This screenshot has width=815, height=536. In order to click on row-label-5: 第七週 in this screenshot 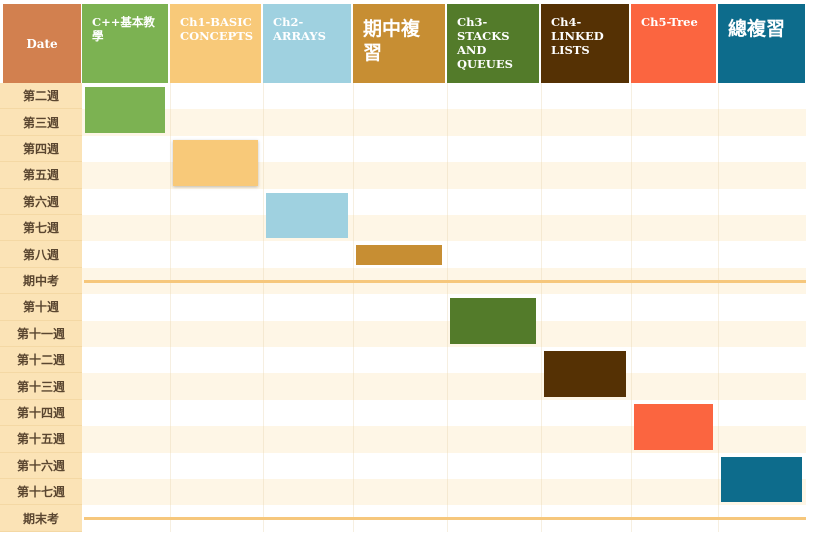, I will do `click(41, 228)`.